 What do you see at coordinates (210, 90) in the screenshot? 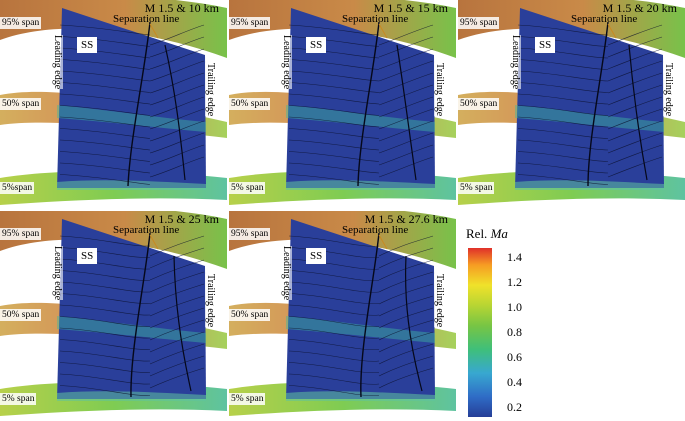
I see `trailing-edge-label: Trailing edge` at bounding box center [210, 90].